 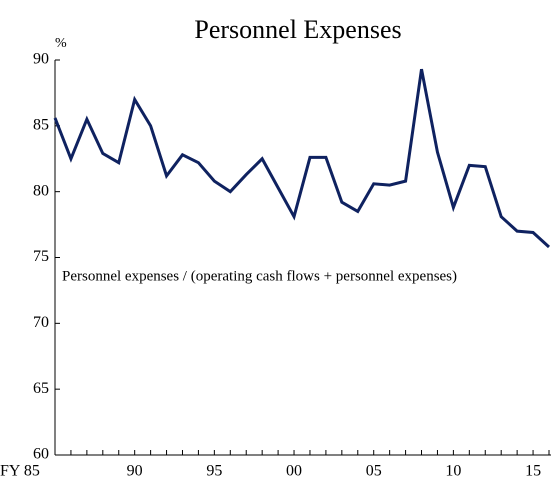 What do you see at coordinates (374, 471) in the screenshot?
I see `x-tick-label: 05` at bounding box center [374, 471].